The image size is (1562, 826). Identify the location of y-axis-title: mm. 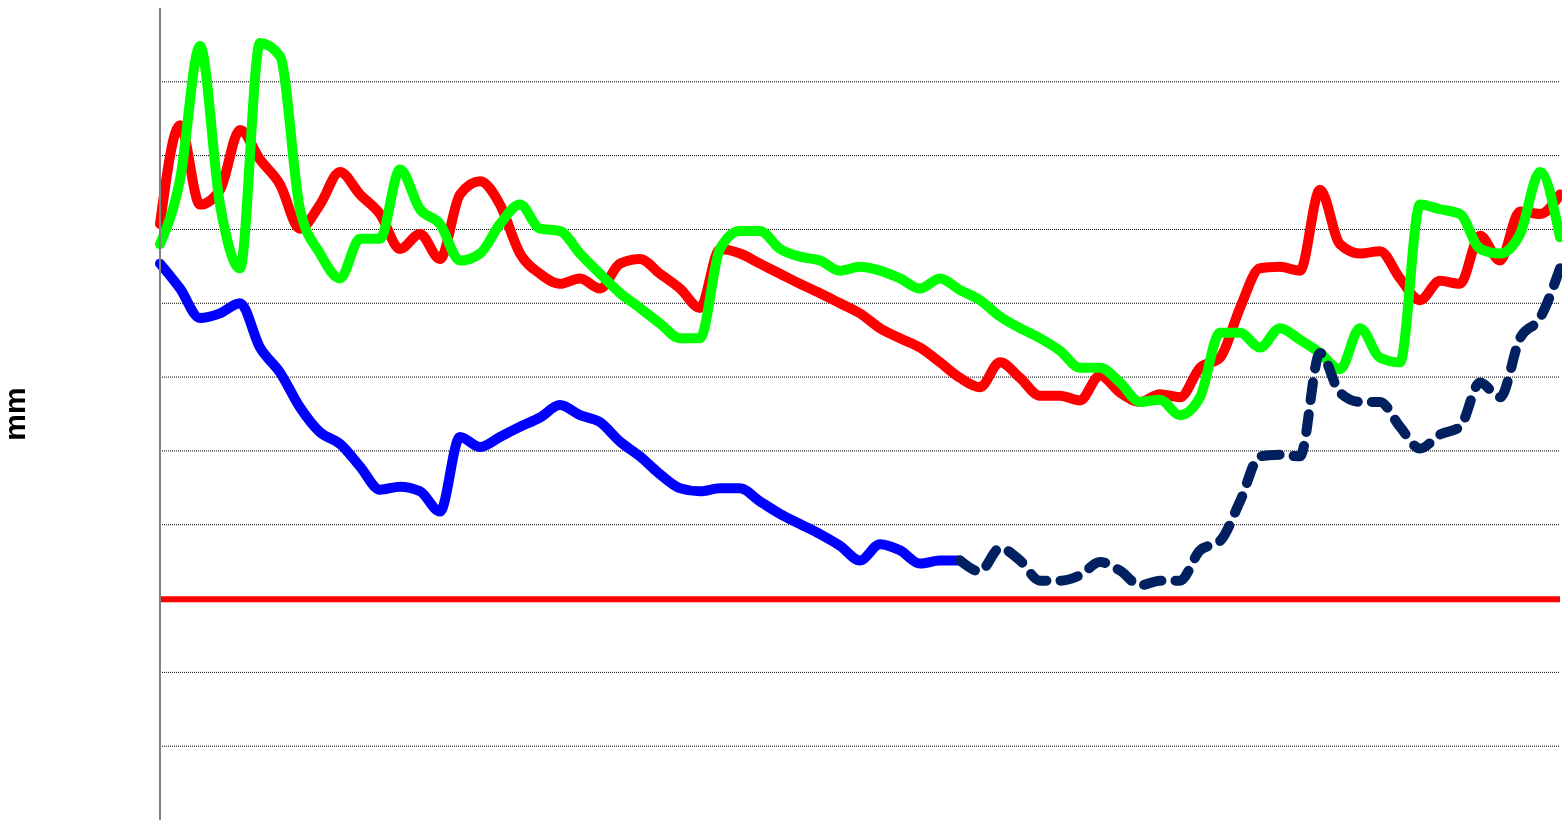
(15, 414).